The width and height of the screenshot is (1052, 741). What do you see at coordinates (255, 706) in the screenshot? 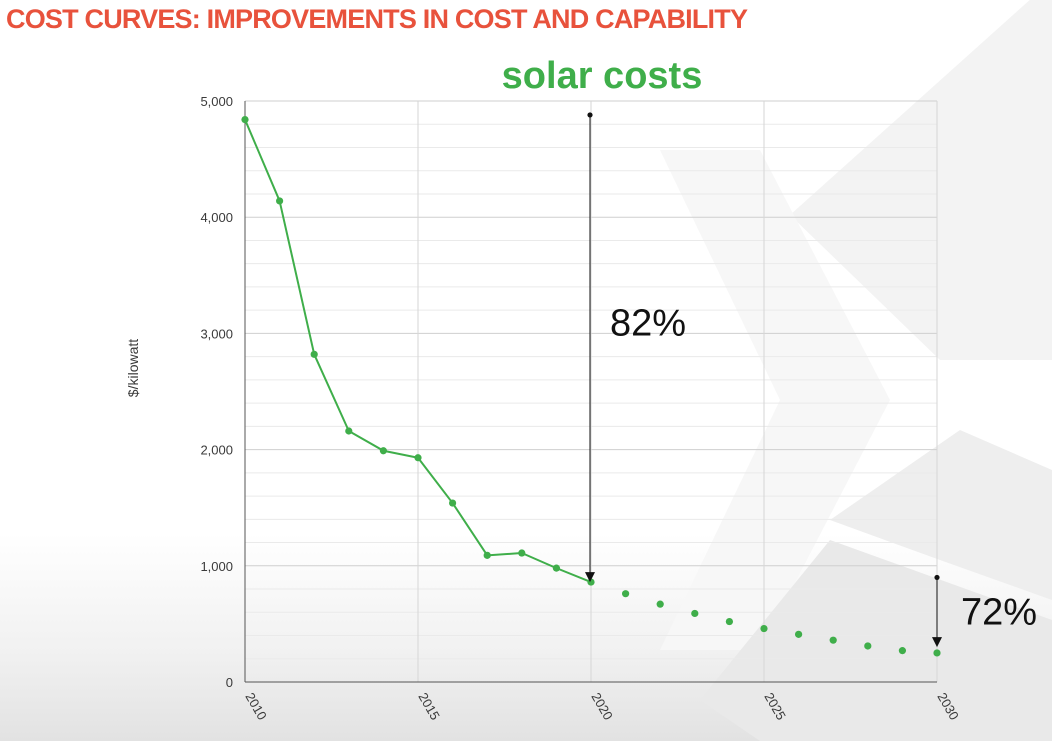
I see `x-tick-label: 2010` at bounding box center [255, 706].